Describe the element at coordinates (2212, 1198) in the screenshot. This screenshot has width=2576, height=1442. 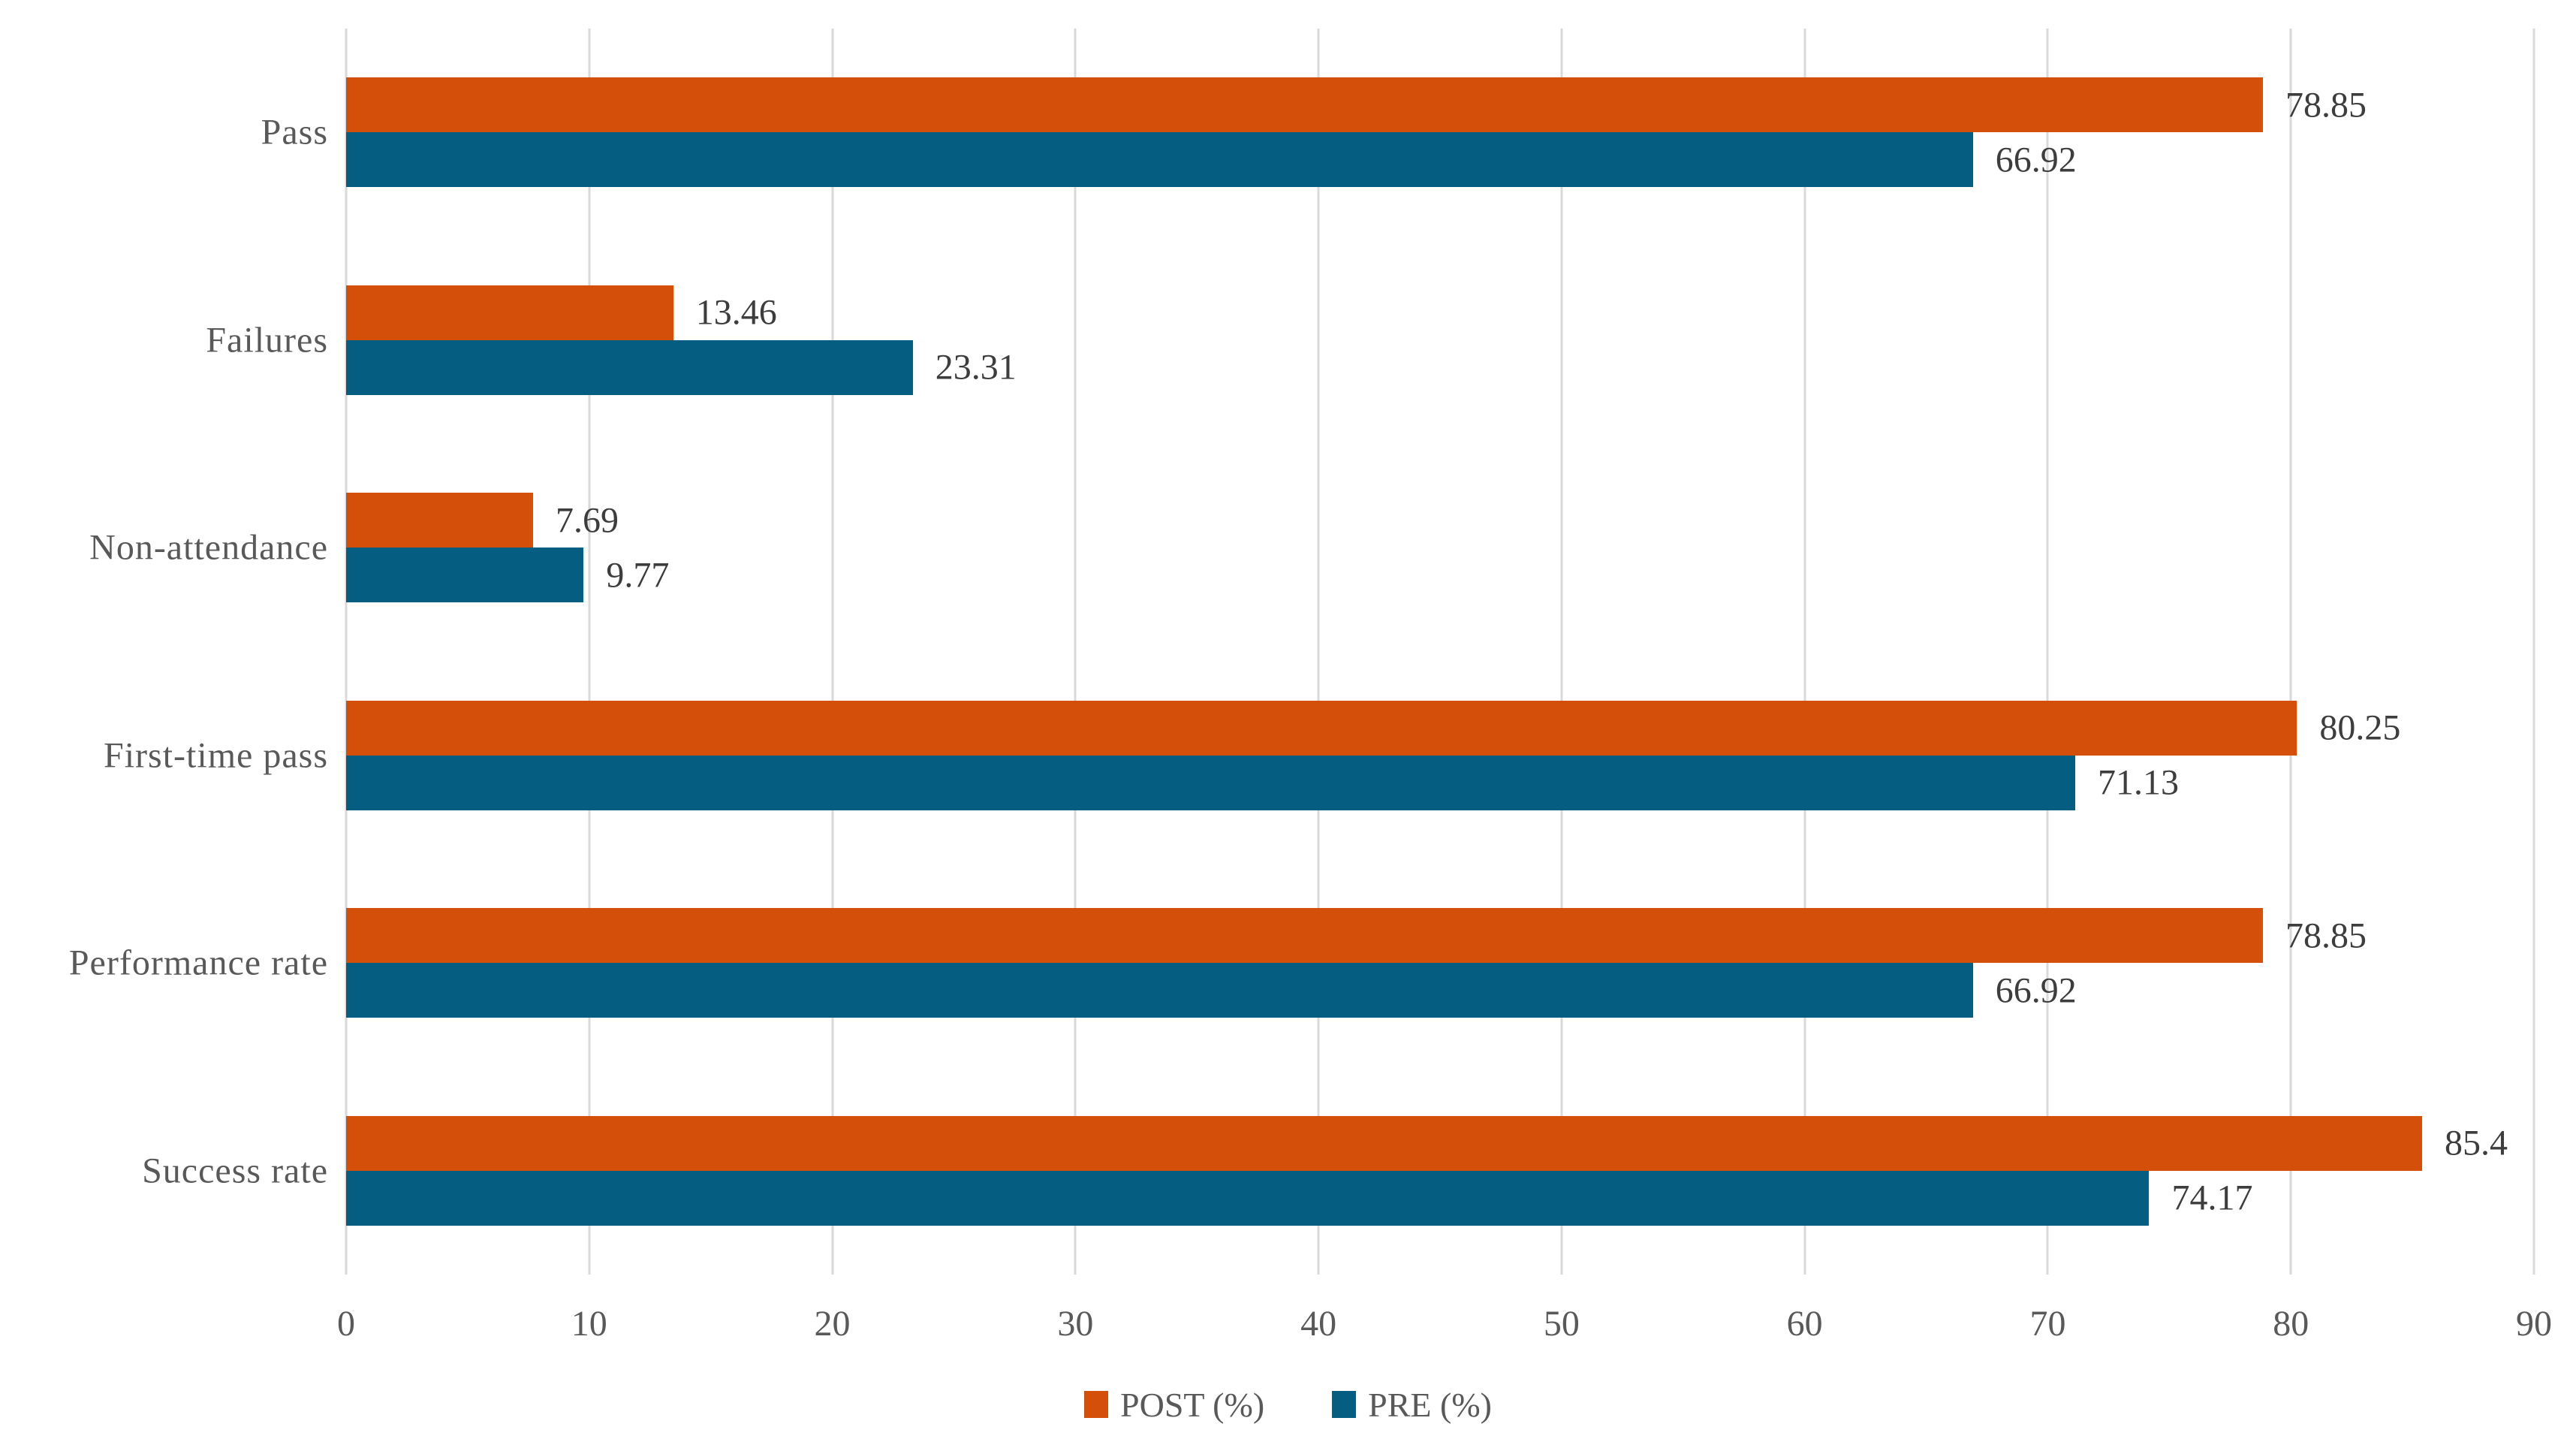
I see `value-label: 74.17` at that location.